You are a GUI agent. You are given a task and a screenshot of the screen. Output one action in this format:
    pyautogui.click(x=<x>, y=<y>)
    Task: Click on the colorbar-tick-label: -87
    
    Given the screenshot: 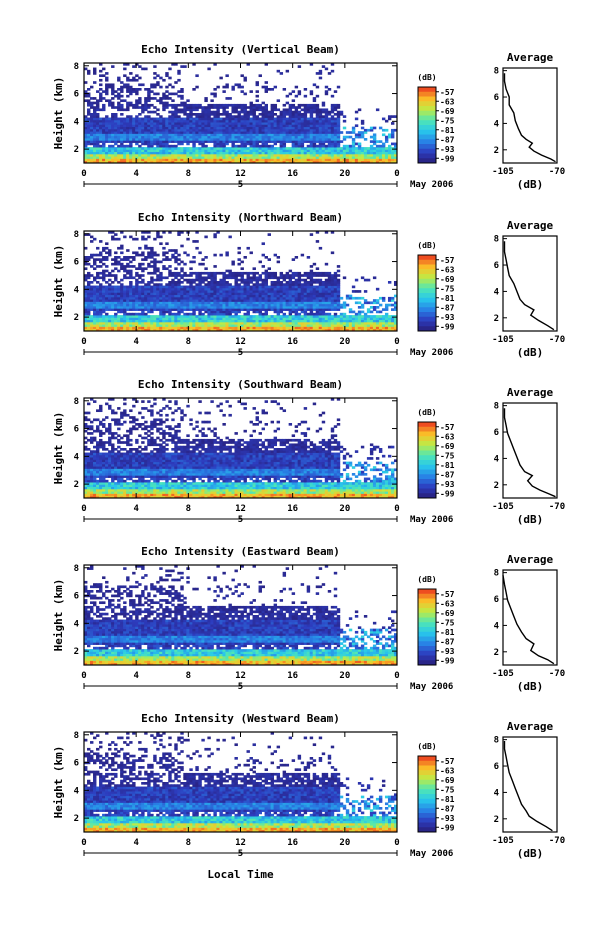 What is the action you would take?
    pyautogui.click(x=447, y=139)
    